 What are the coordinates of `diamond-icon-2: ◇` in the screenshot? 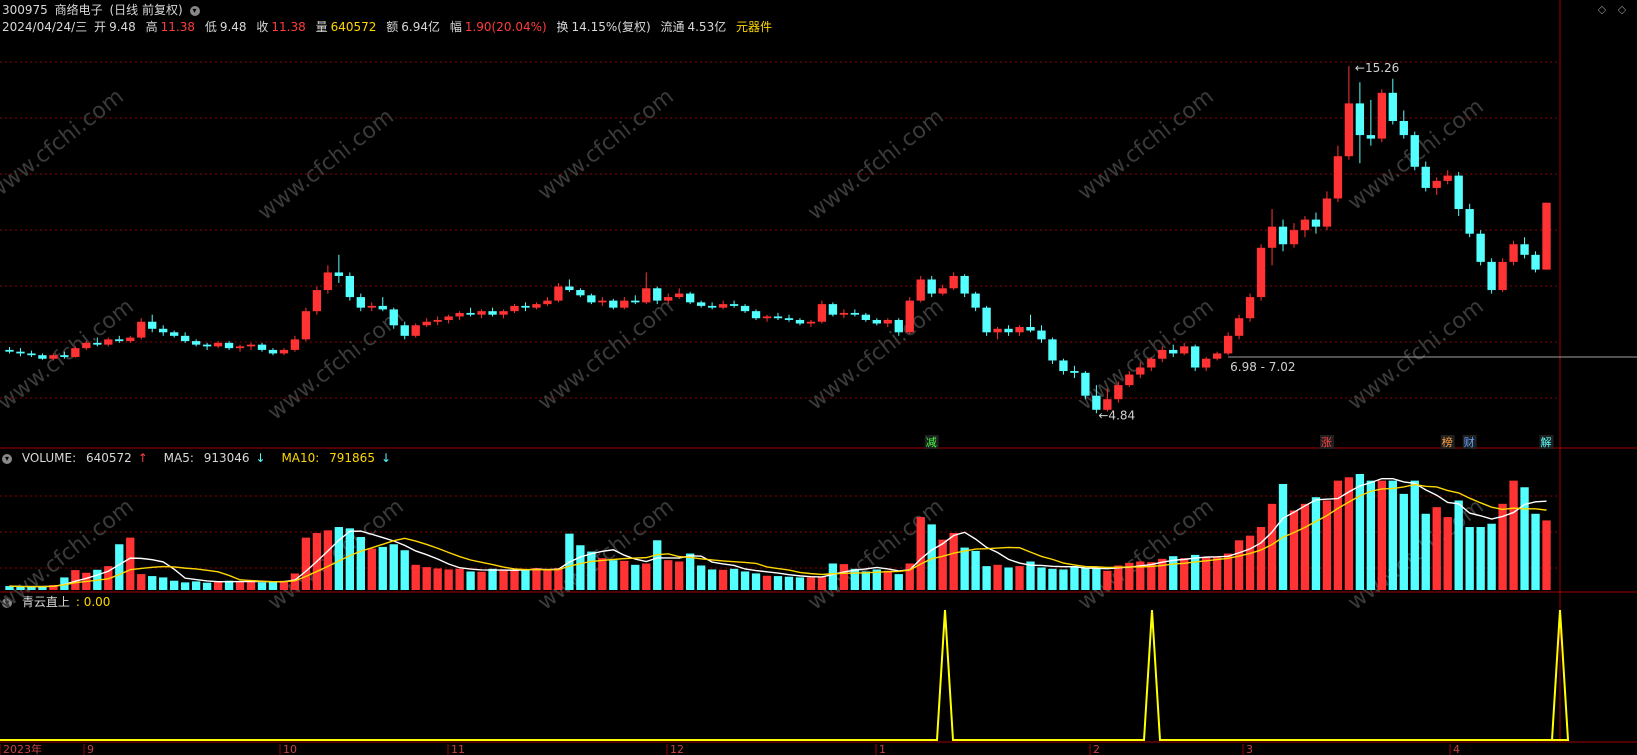 It's located at (1622, 9).